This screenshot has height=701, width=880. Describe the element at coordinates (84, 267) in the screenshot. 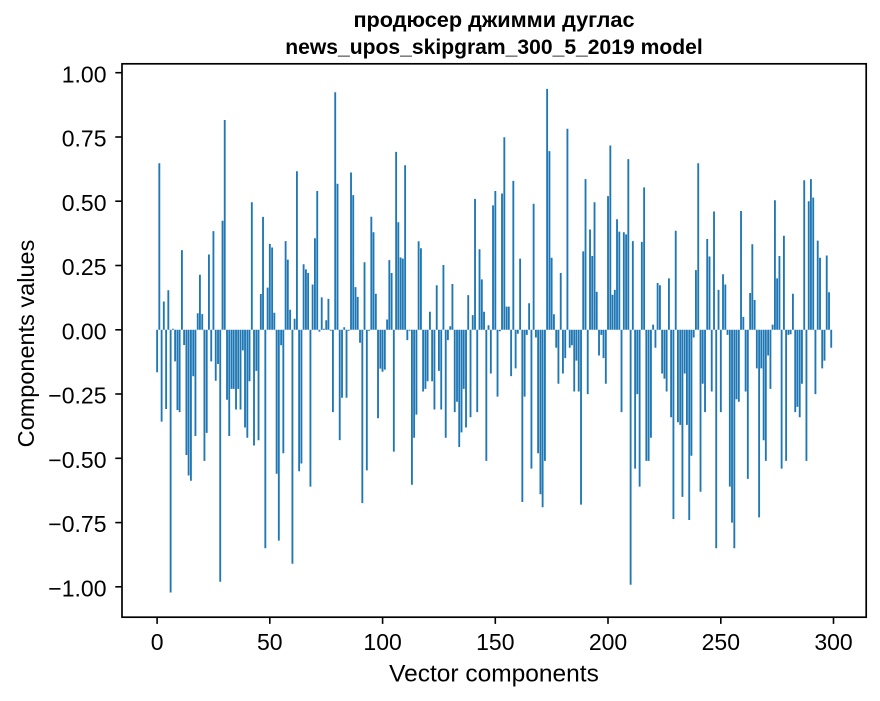

I see `svg-text: 0.25` at that location.